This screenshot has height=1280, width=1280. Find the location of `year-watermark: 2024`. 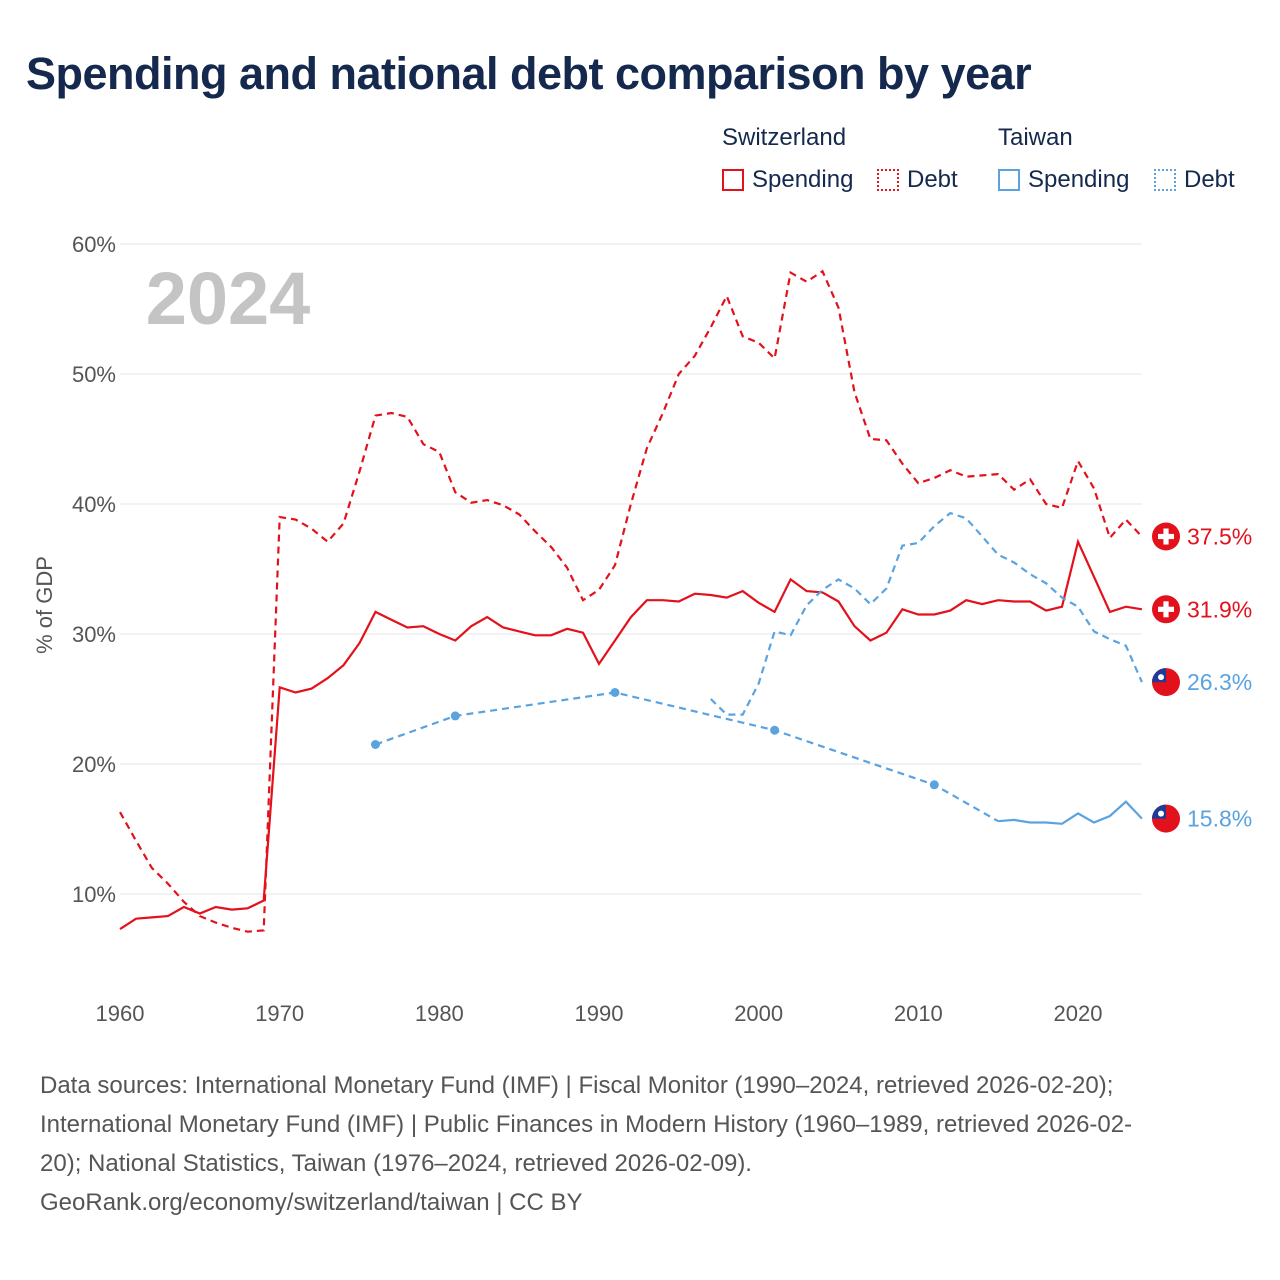

year-watermark: 2024 is located at coordinates (228, 298).